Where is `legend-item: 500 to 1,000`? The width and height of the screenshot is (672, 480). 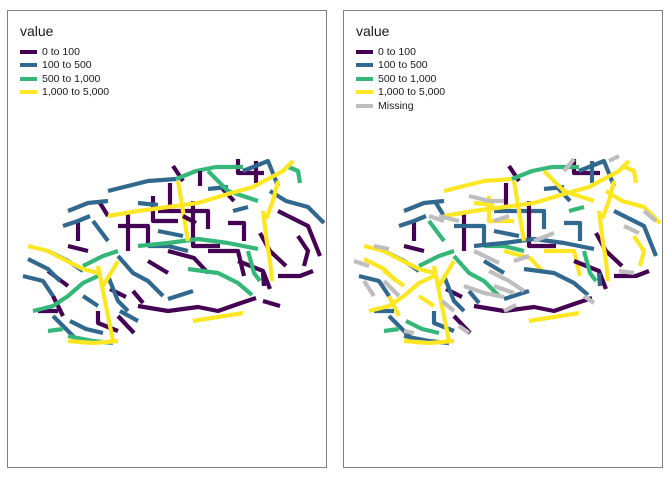
legend-item: 500 to 1,000 is located at coordinates (400, 79).